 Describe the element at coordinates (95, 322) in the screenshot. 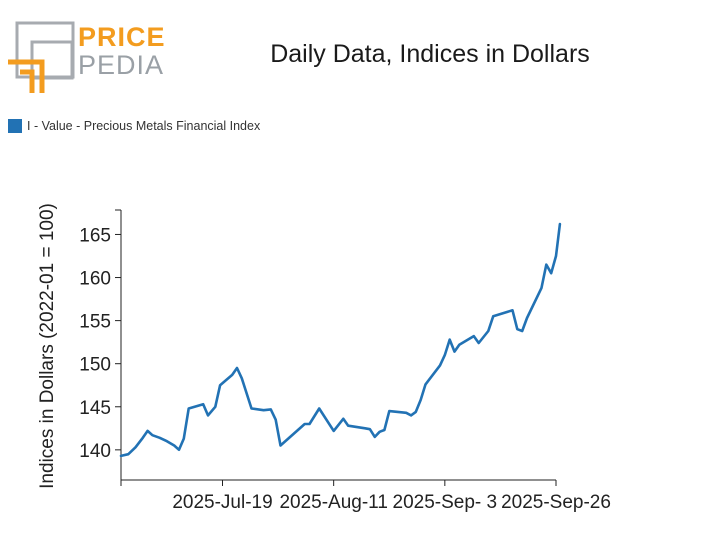

I see `y-tick-label: 155` at that location.